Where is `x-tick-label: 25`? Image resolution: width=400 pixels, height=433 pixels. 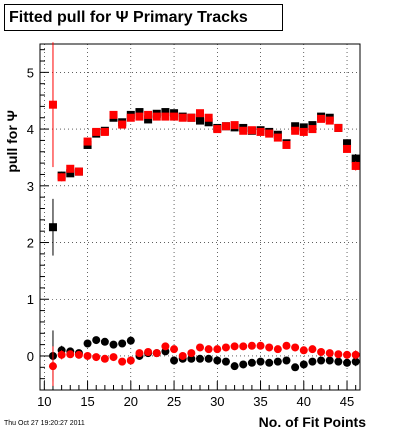 x-tick-label: 25 is located at coordinates (174, 401).